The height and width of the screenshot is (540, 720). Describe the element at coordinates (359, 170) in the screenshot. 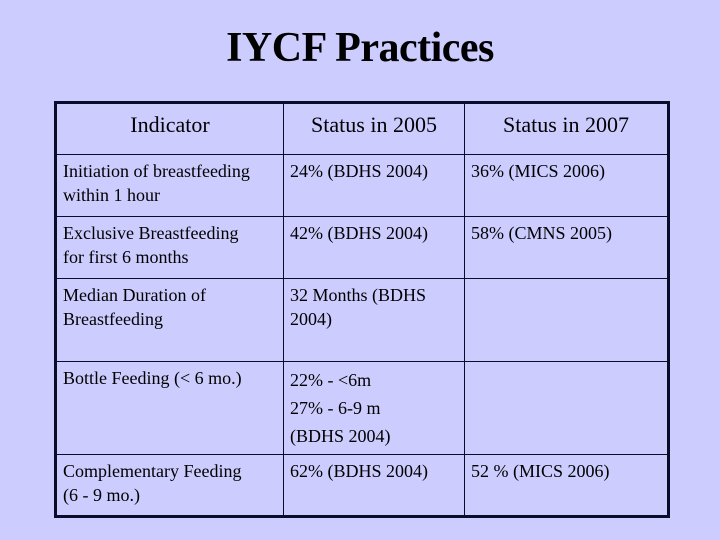

I see `cell-line: 24% (BDHS 2004)` at that location.